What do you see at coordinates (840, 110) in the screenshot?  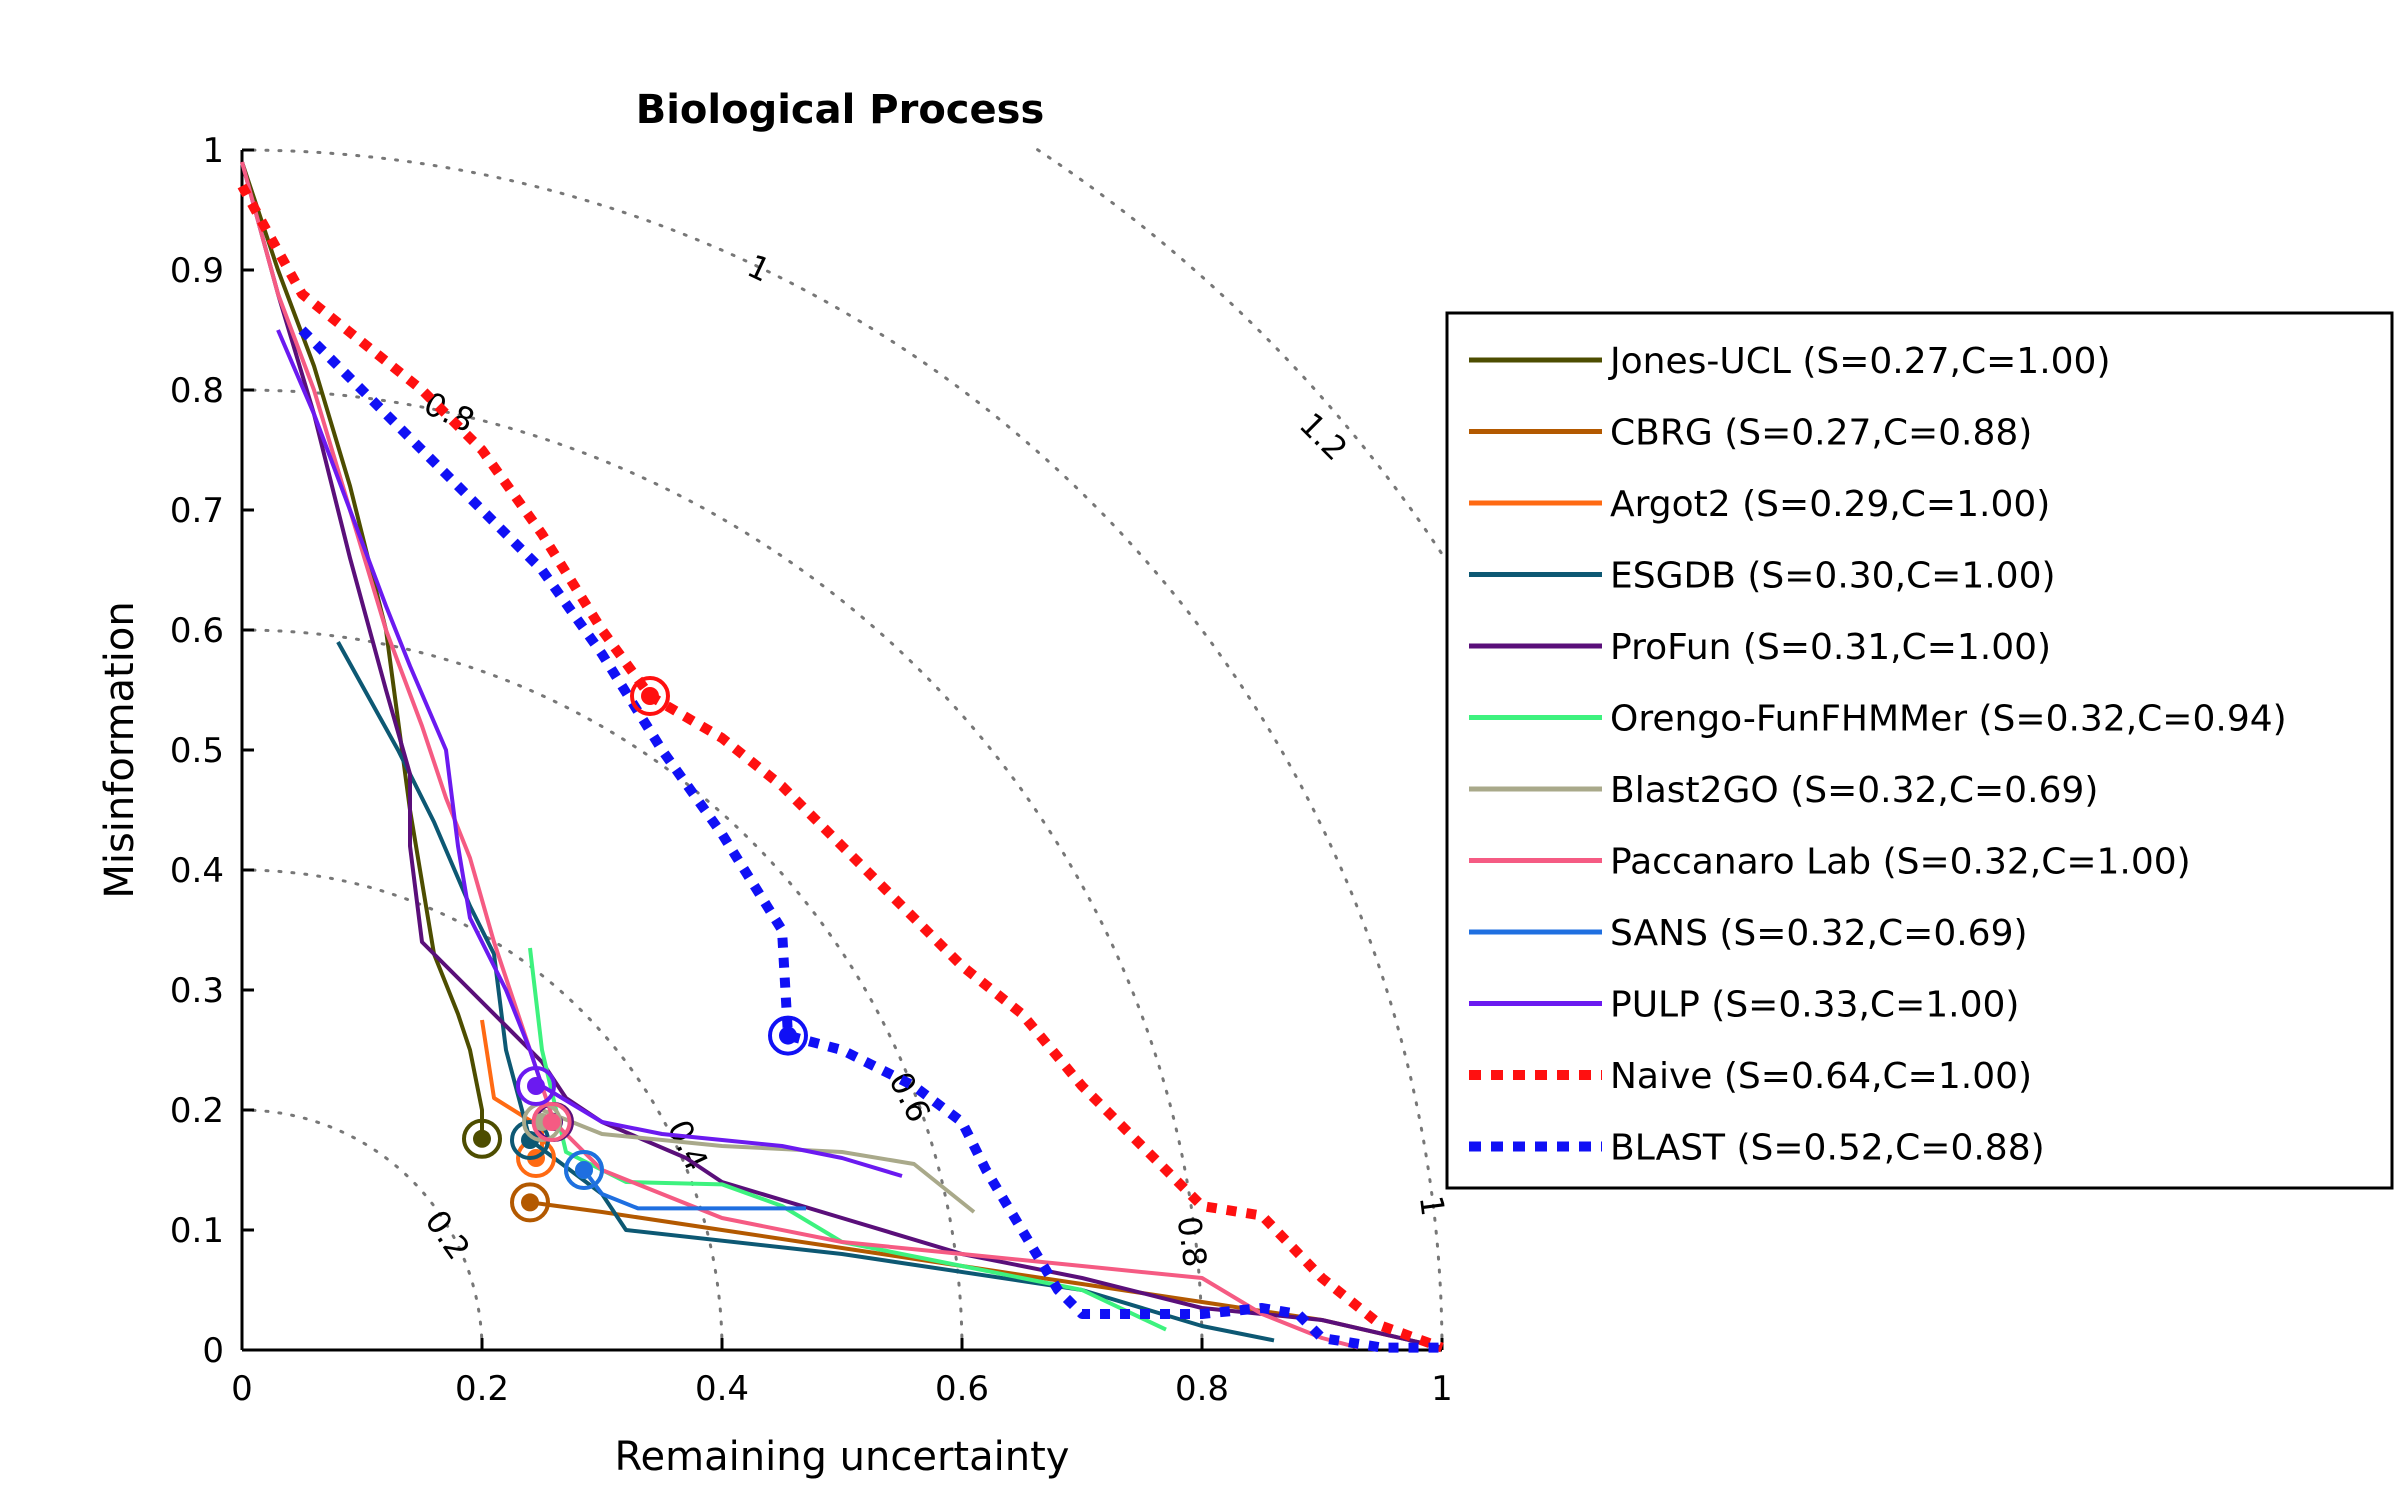 I see `chart-title: Biological Process` at bounding box center [840, 110].